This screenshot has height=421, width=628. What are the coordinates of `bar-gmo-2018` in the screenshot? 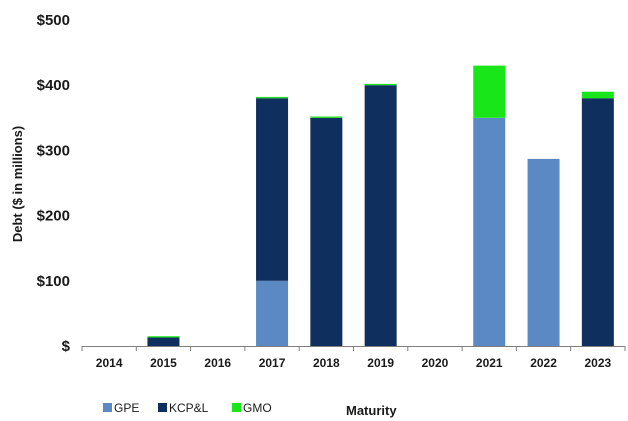 It's located at (326, 117).